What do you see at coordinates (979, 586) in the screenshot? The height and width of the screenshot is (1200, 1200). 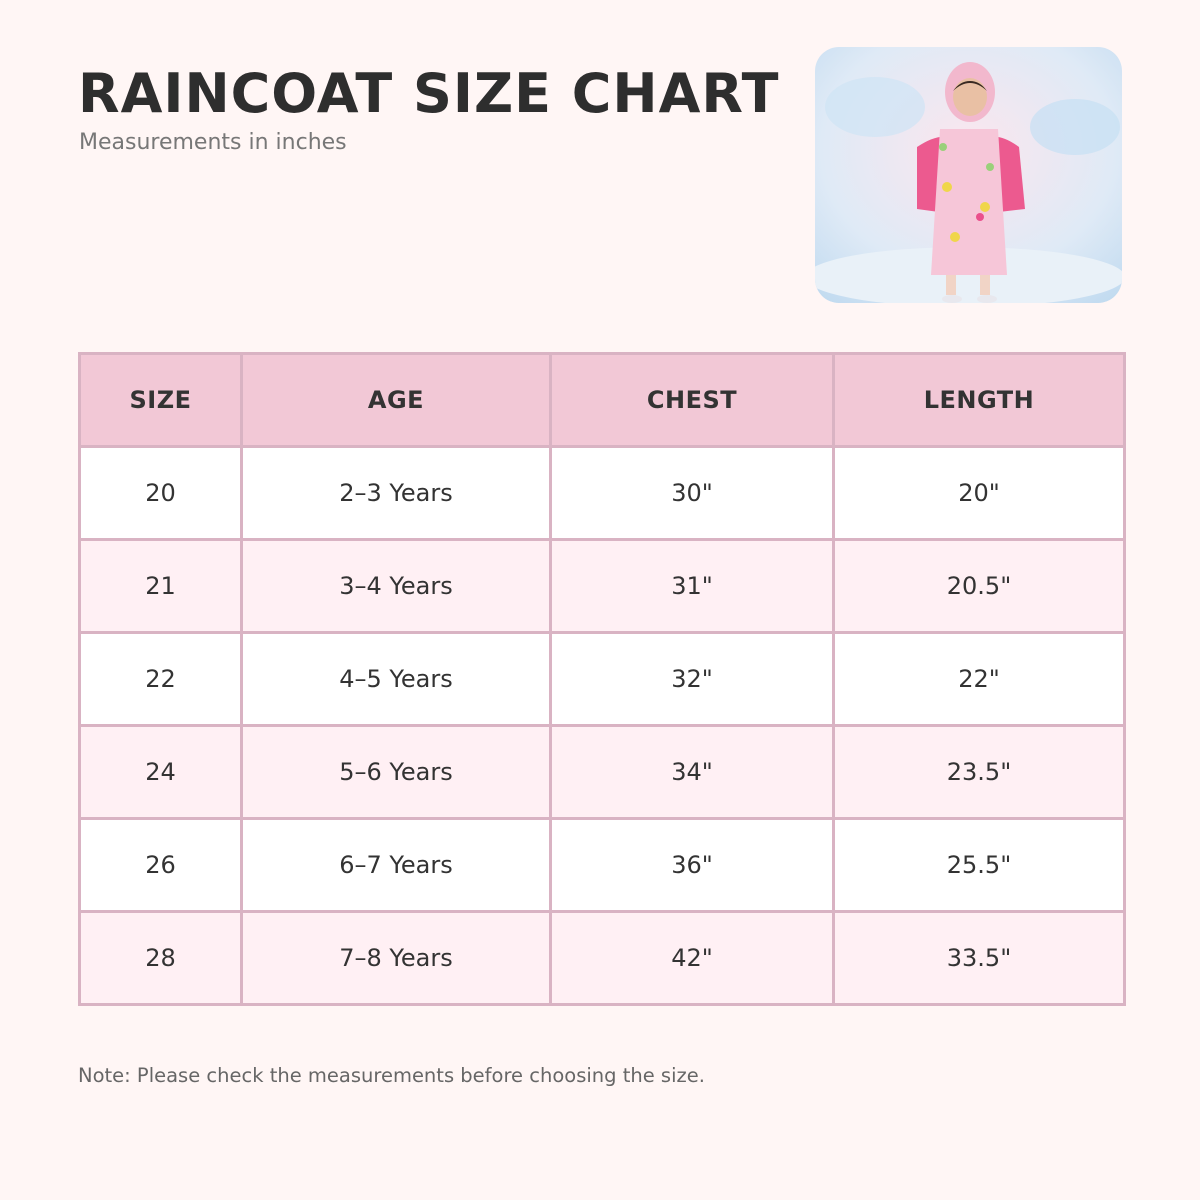 I see `table-cell: 20.5"` at bounding box center [979, 586].